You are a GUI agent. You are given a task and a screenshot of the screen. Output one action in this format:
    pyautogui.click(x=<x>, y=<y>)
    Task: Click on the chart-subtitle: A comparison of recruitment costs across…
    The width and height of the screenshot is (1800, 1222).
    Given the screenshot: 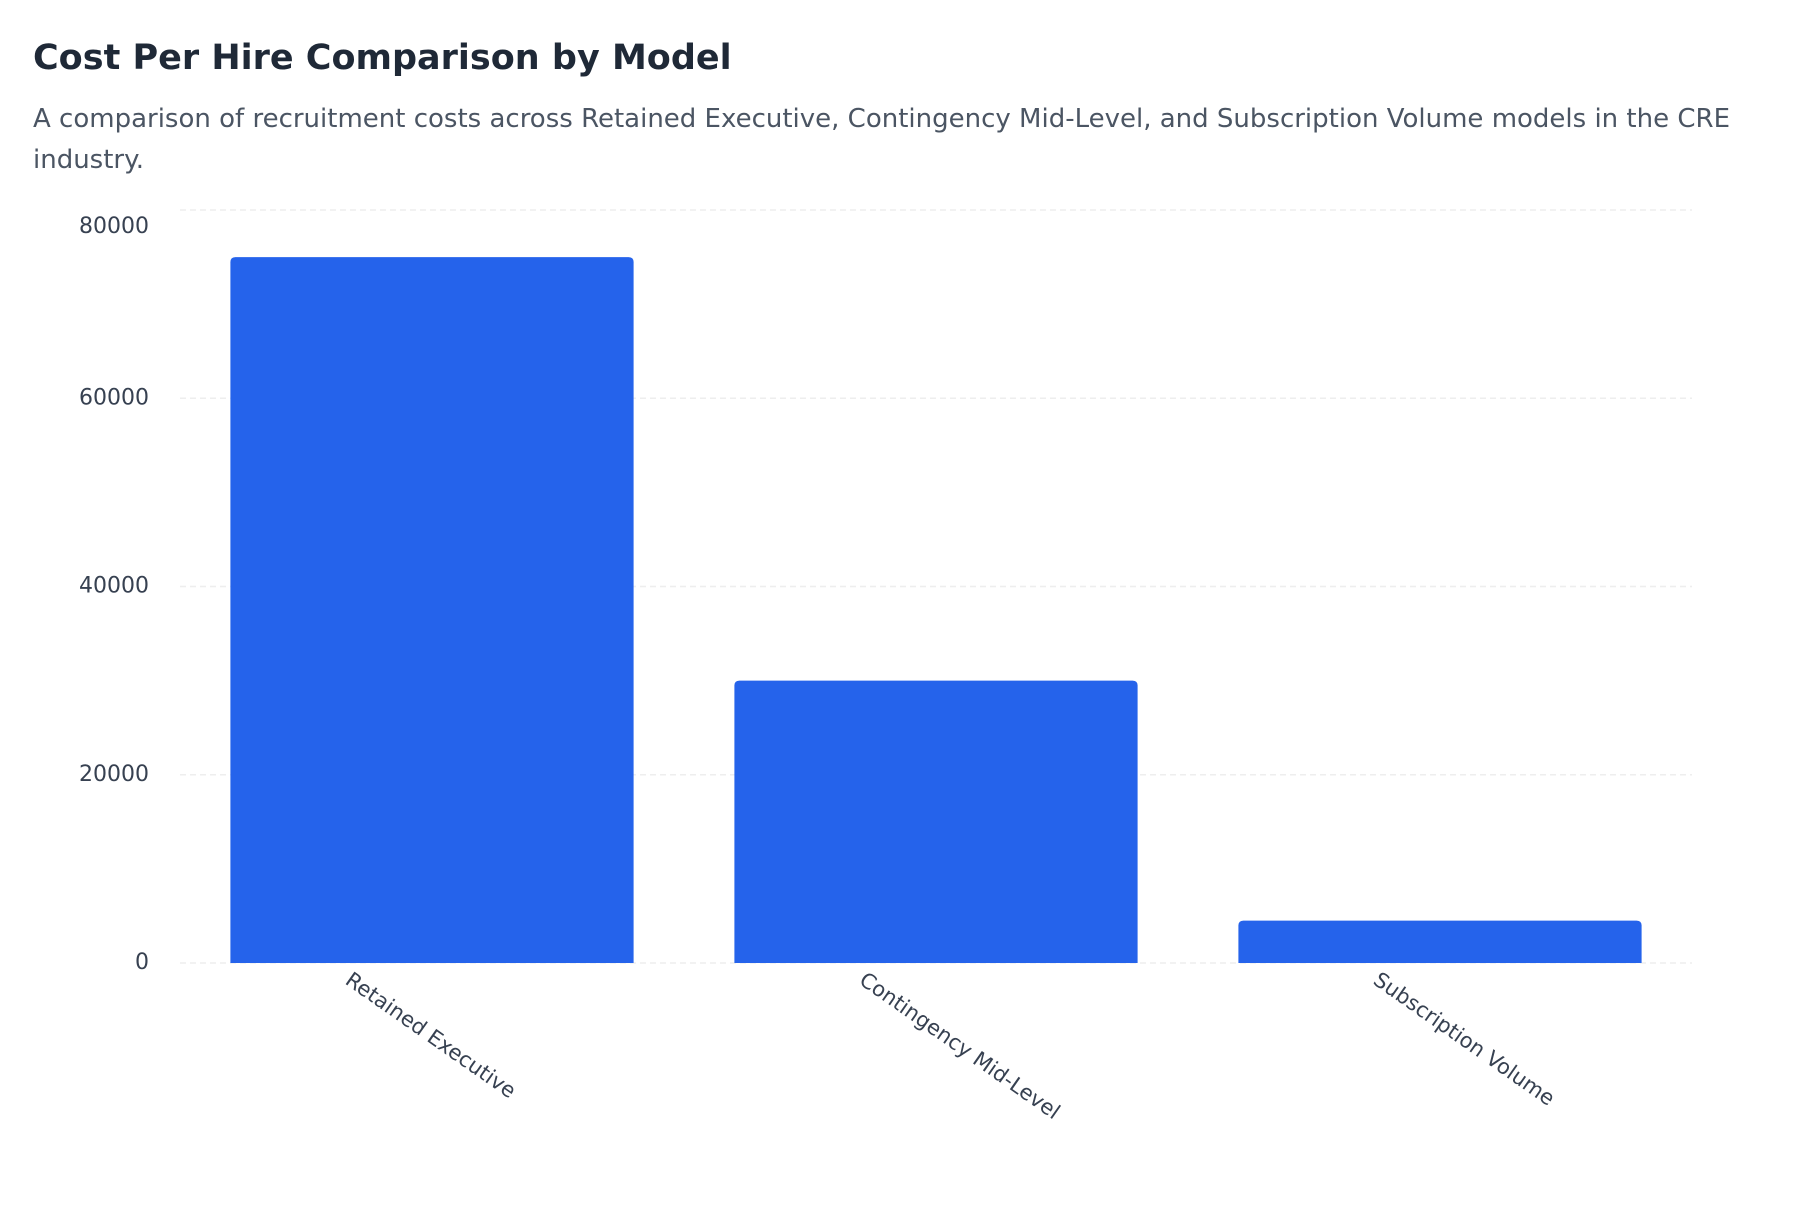 What is the action you would take?
    pyautogui.click(x=882, y=139)
    